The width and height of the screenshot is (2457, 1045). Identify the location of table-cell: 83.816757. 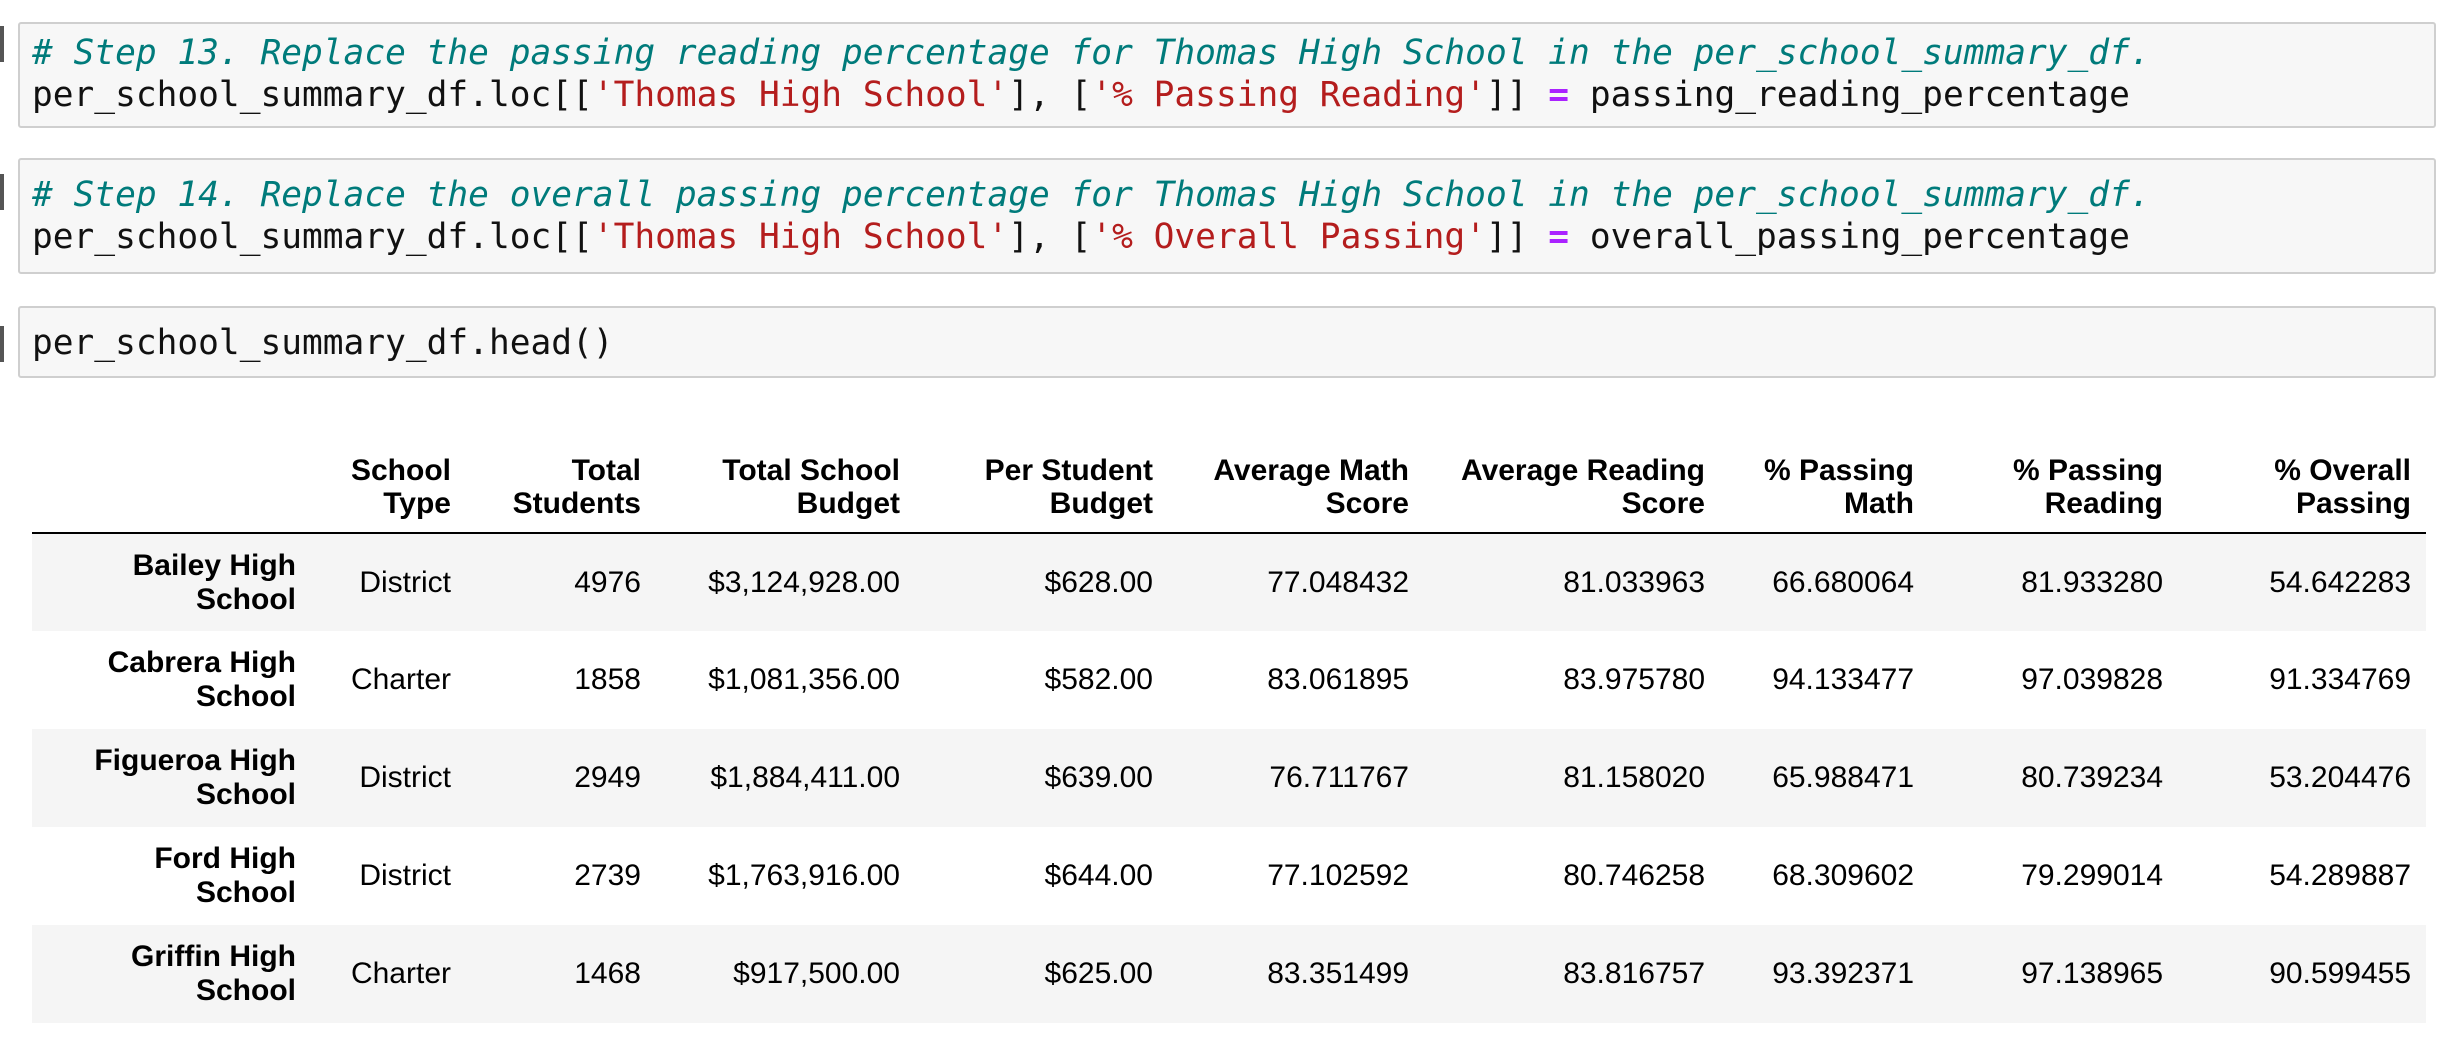
(1634, 973).